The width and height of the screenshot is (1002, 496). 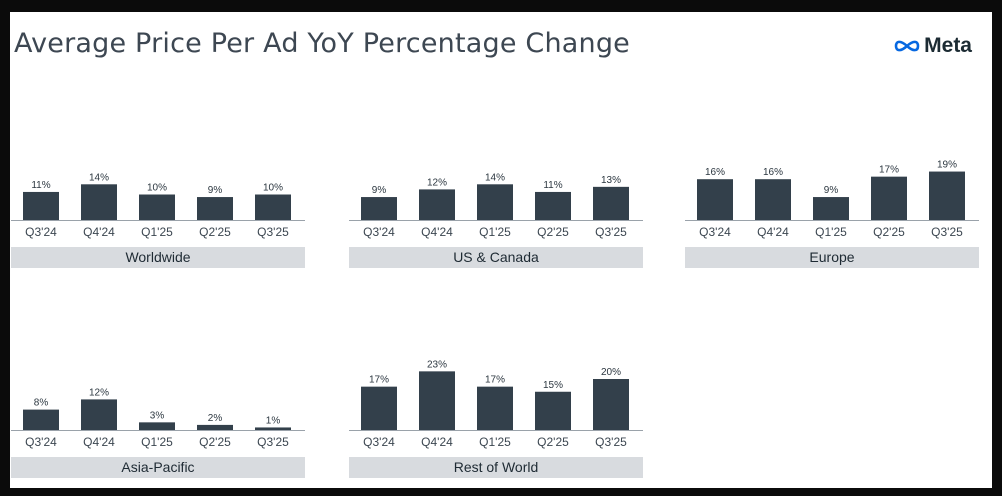 I want to click on data-label: 15%, so click(x=553, y=385).